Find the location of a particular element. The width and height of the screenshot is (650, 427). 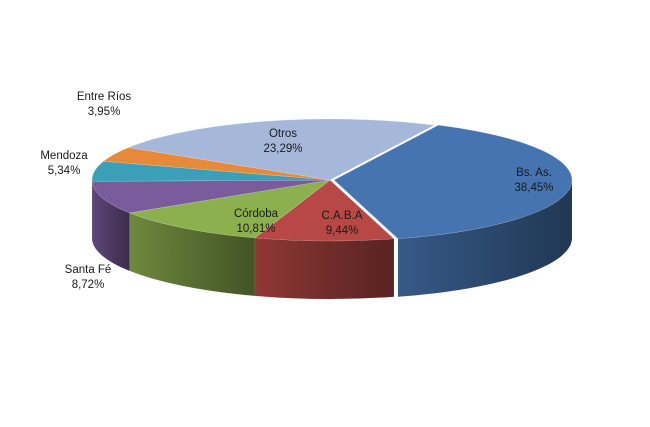

data-label-santa-fe: Santa Fé 8,72% is located at coordinates (88, 277).